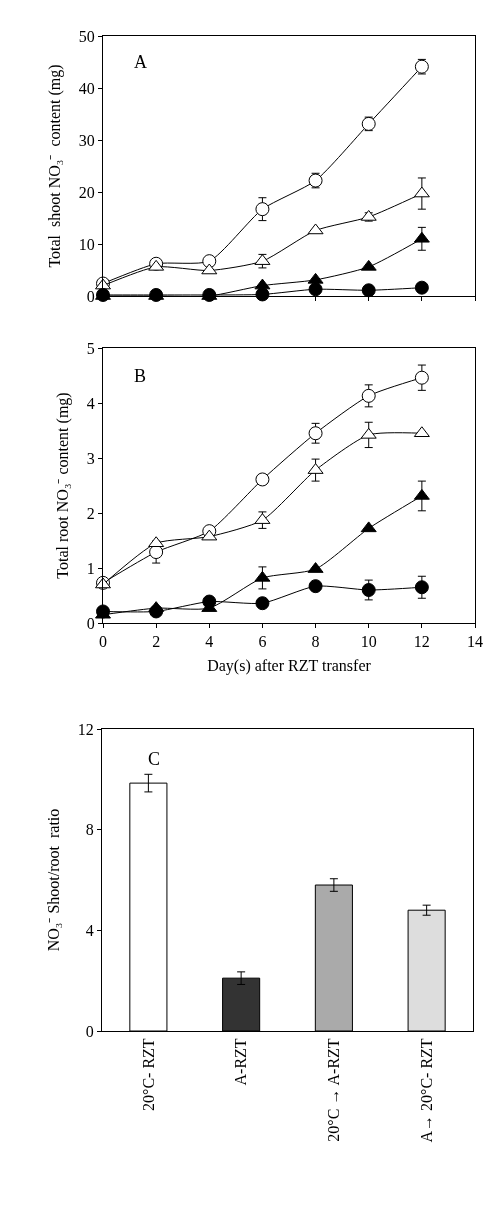 The width and height of the screenshot is (491, 1222). Describe the element at coordinates (475, 642) in the screenshot. I see `x-tick-label: 14` at that location.